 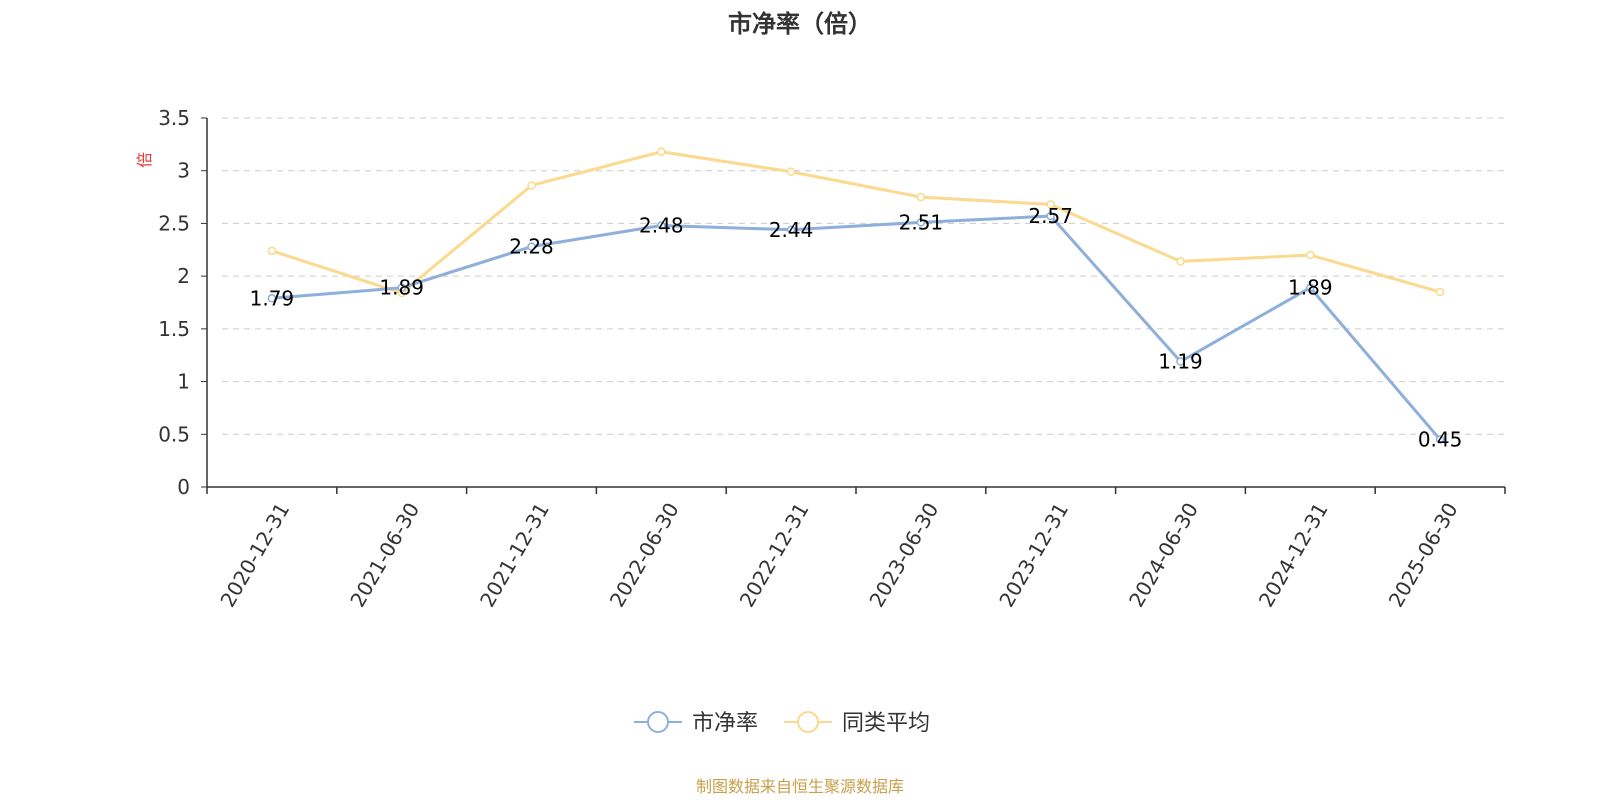 I want to click on x-tick-label: 2023-06-30, so click(x=903, y=555).